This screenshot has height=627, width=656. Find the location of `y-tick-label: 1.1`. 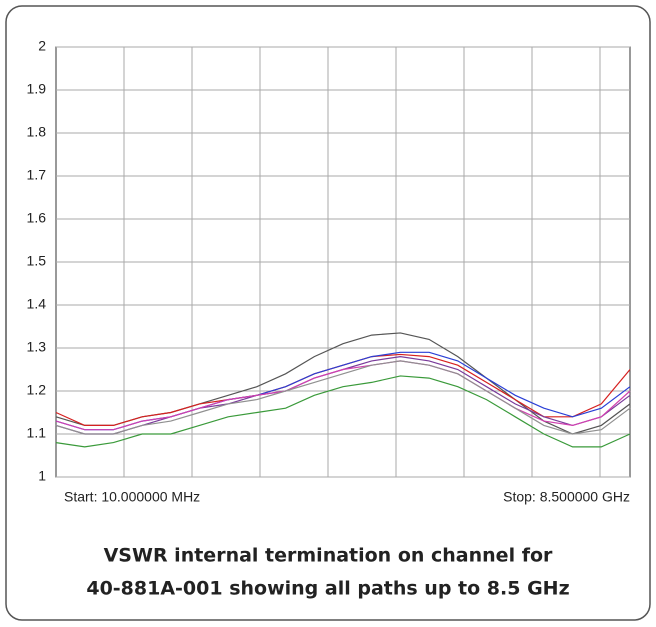

y-tick-label: 1.1 is located at coordinates (37, 433).